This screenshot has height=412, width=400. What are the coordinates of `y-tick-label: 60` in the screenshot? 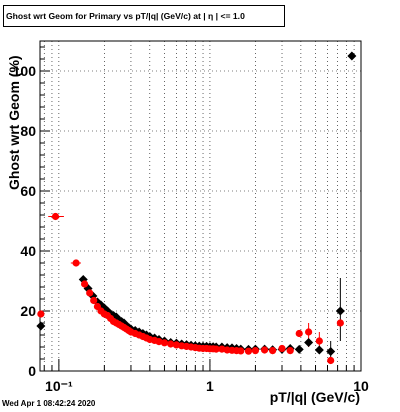 It's located at (28, 191).